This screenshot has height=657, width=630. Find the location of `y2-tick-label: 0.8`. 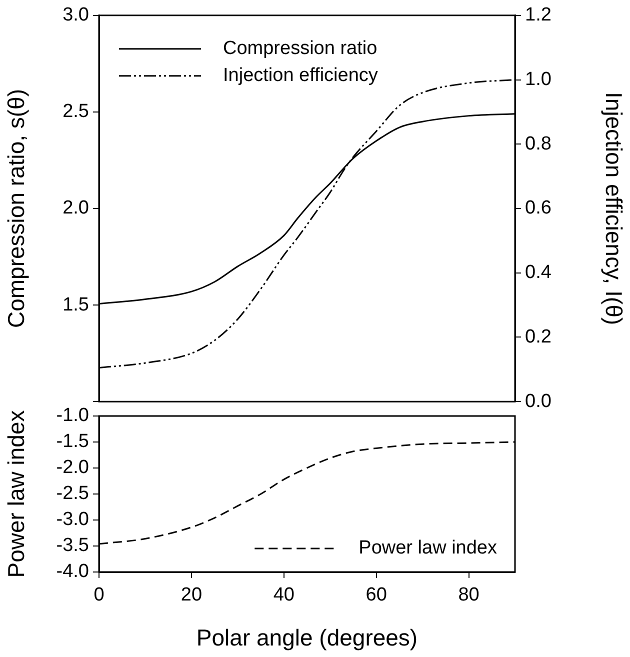

y2-tick-label: 0.8 is located at coordinates (538, 143).